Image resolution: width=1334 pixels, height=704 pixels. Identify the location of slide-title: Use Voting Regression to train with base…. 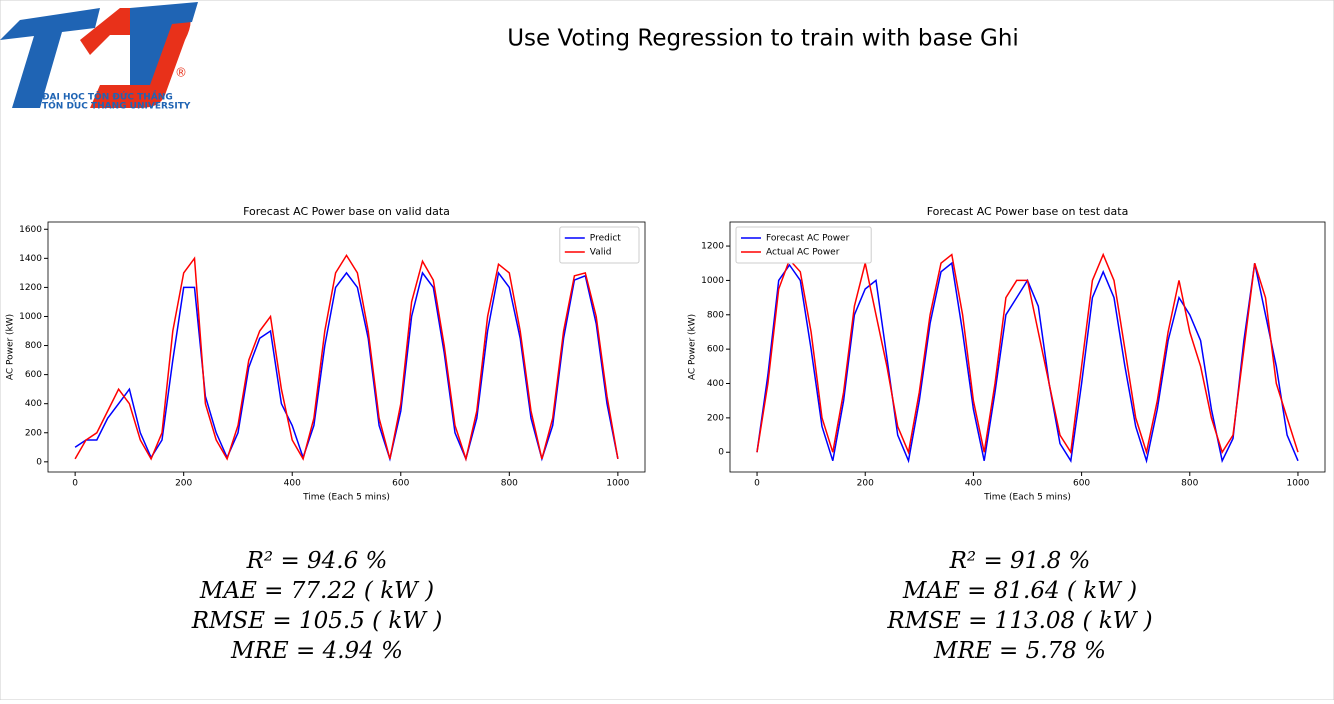
(763, 39).